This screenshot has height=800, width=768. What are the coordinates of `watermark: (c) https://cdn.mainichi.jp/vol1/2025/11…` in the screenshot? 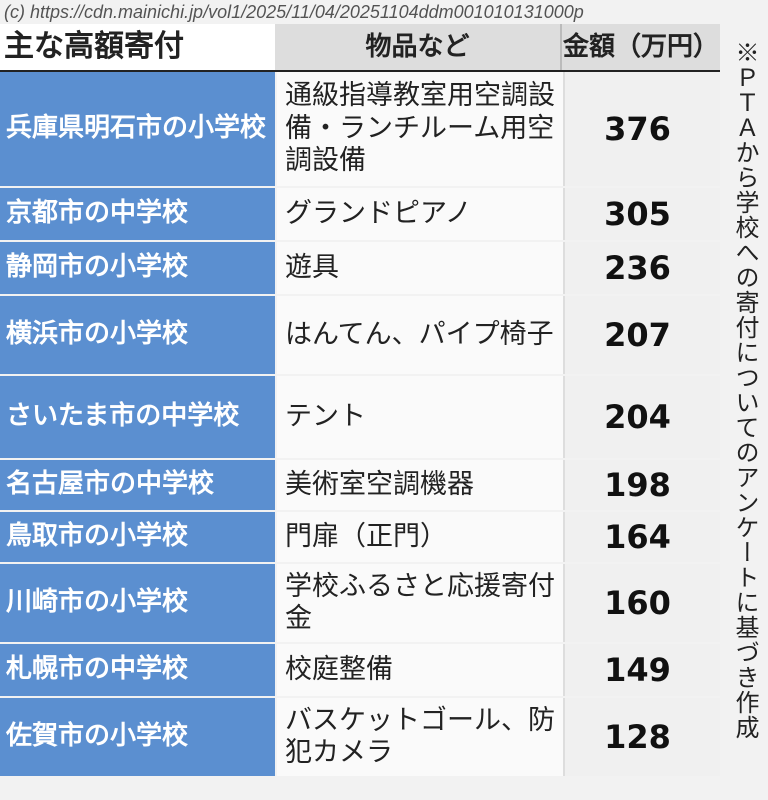 It's located at (294, 12).